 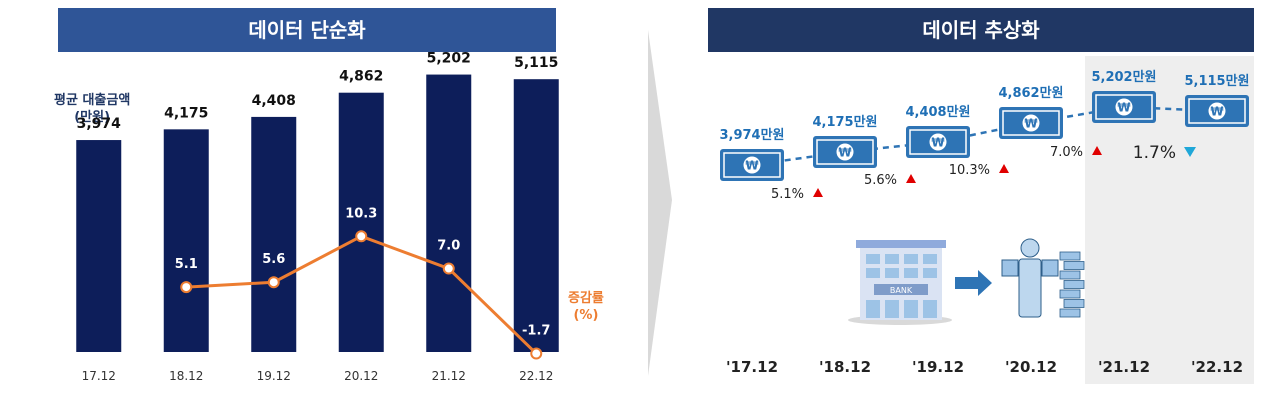 What do you see at coordinates (448, 246) in the screenshot?
I see `rate-value-label: 7.0` at bounding box center [448, 246].